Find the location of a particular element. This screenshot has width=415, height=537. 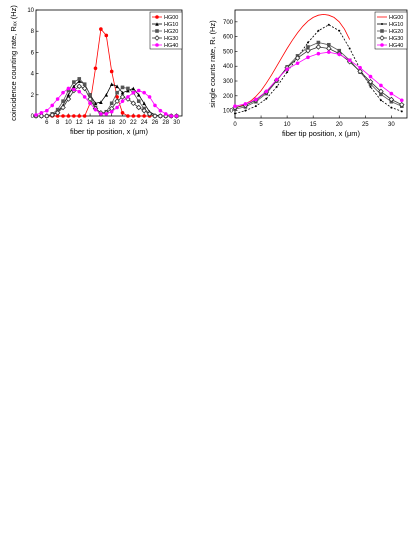

x-tick-label: 16 is located at coordinates (101, 123).